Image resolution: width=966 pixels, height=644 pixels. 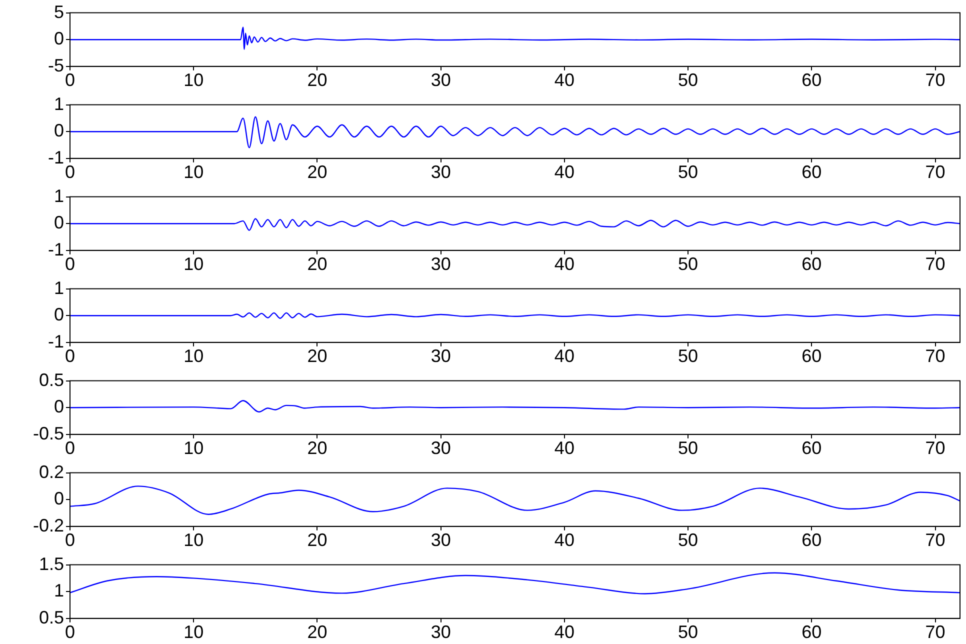 I want to click on y-tick-label: -0.2, so click(x=48, y=525).